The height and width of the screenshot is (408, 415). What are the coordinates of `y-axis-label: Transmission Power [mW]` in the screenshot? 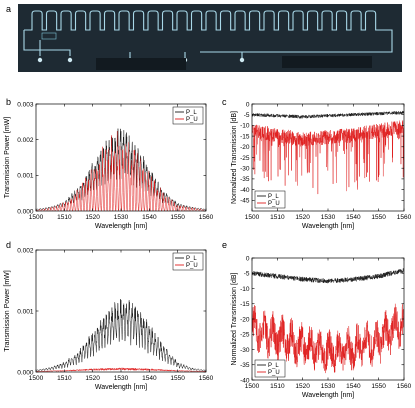 It's located at (7, 310).